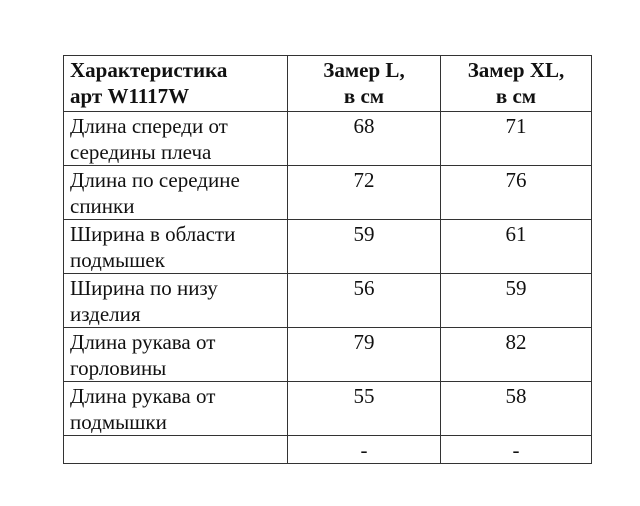  I want to click on cell-name: Ширина в области подмышек, so click(175, 246).